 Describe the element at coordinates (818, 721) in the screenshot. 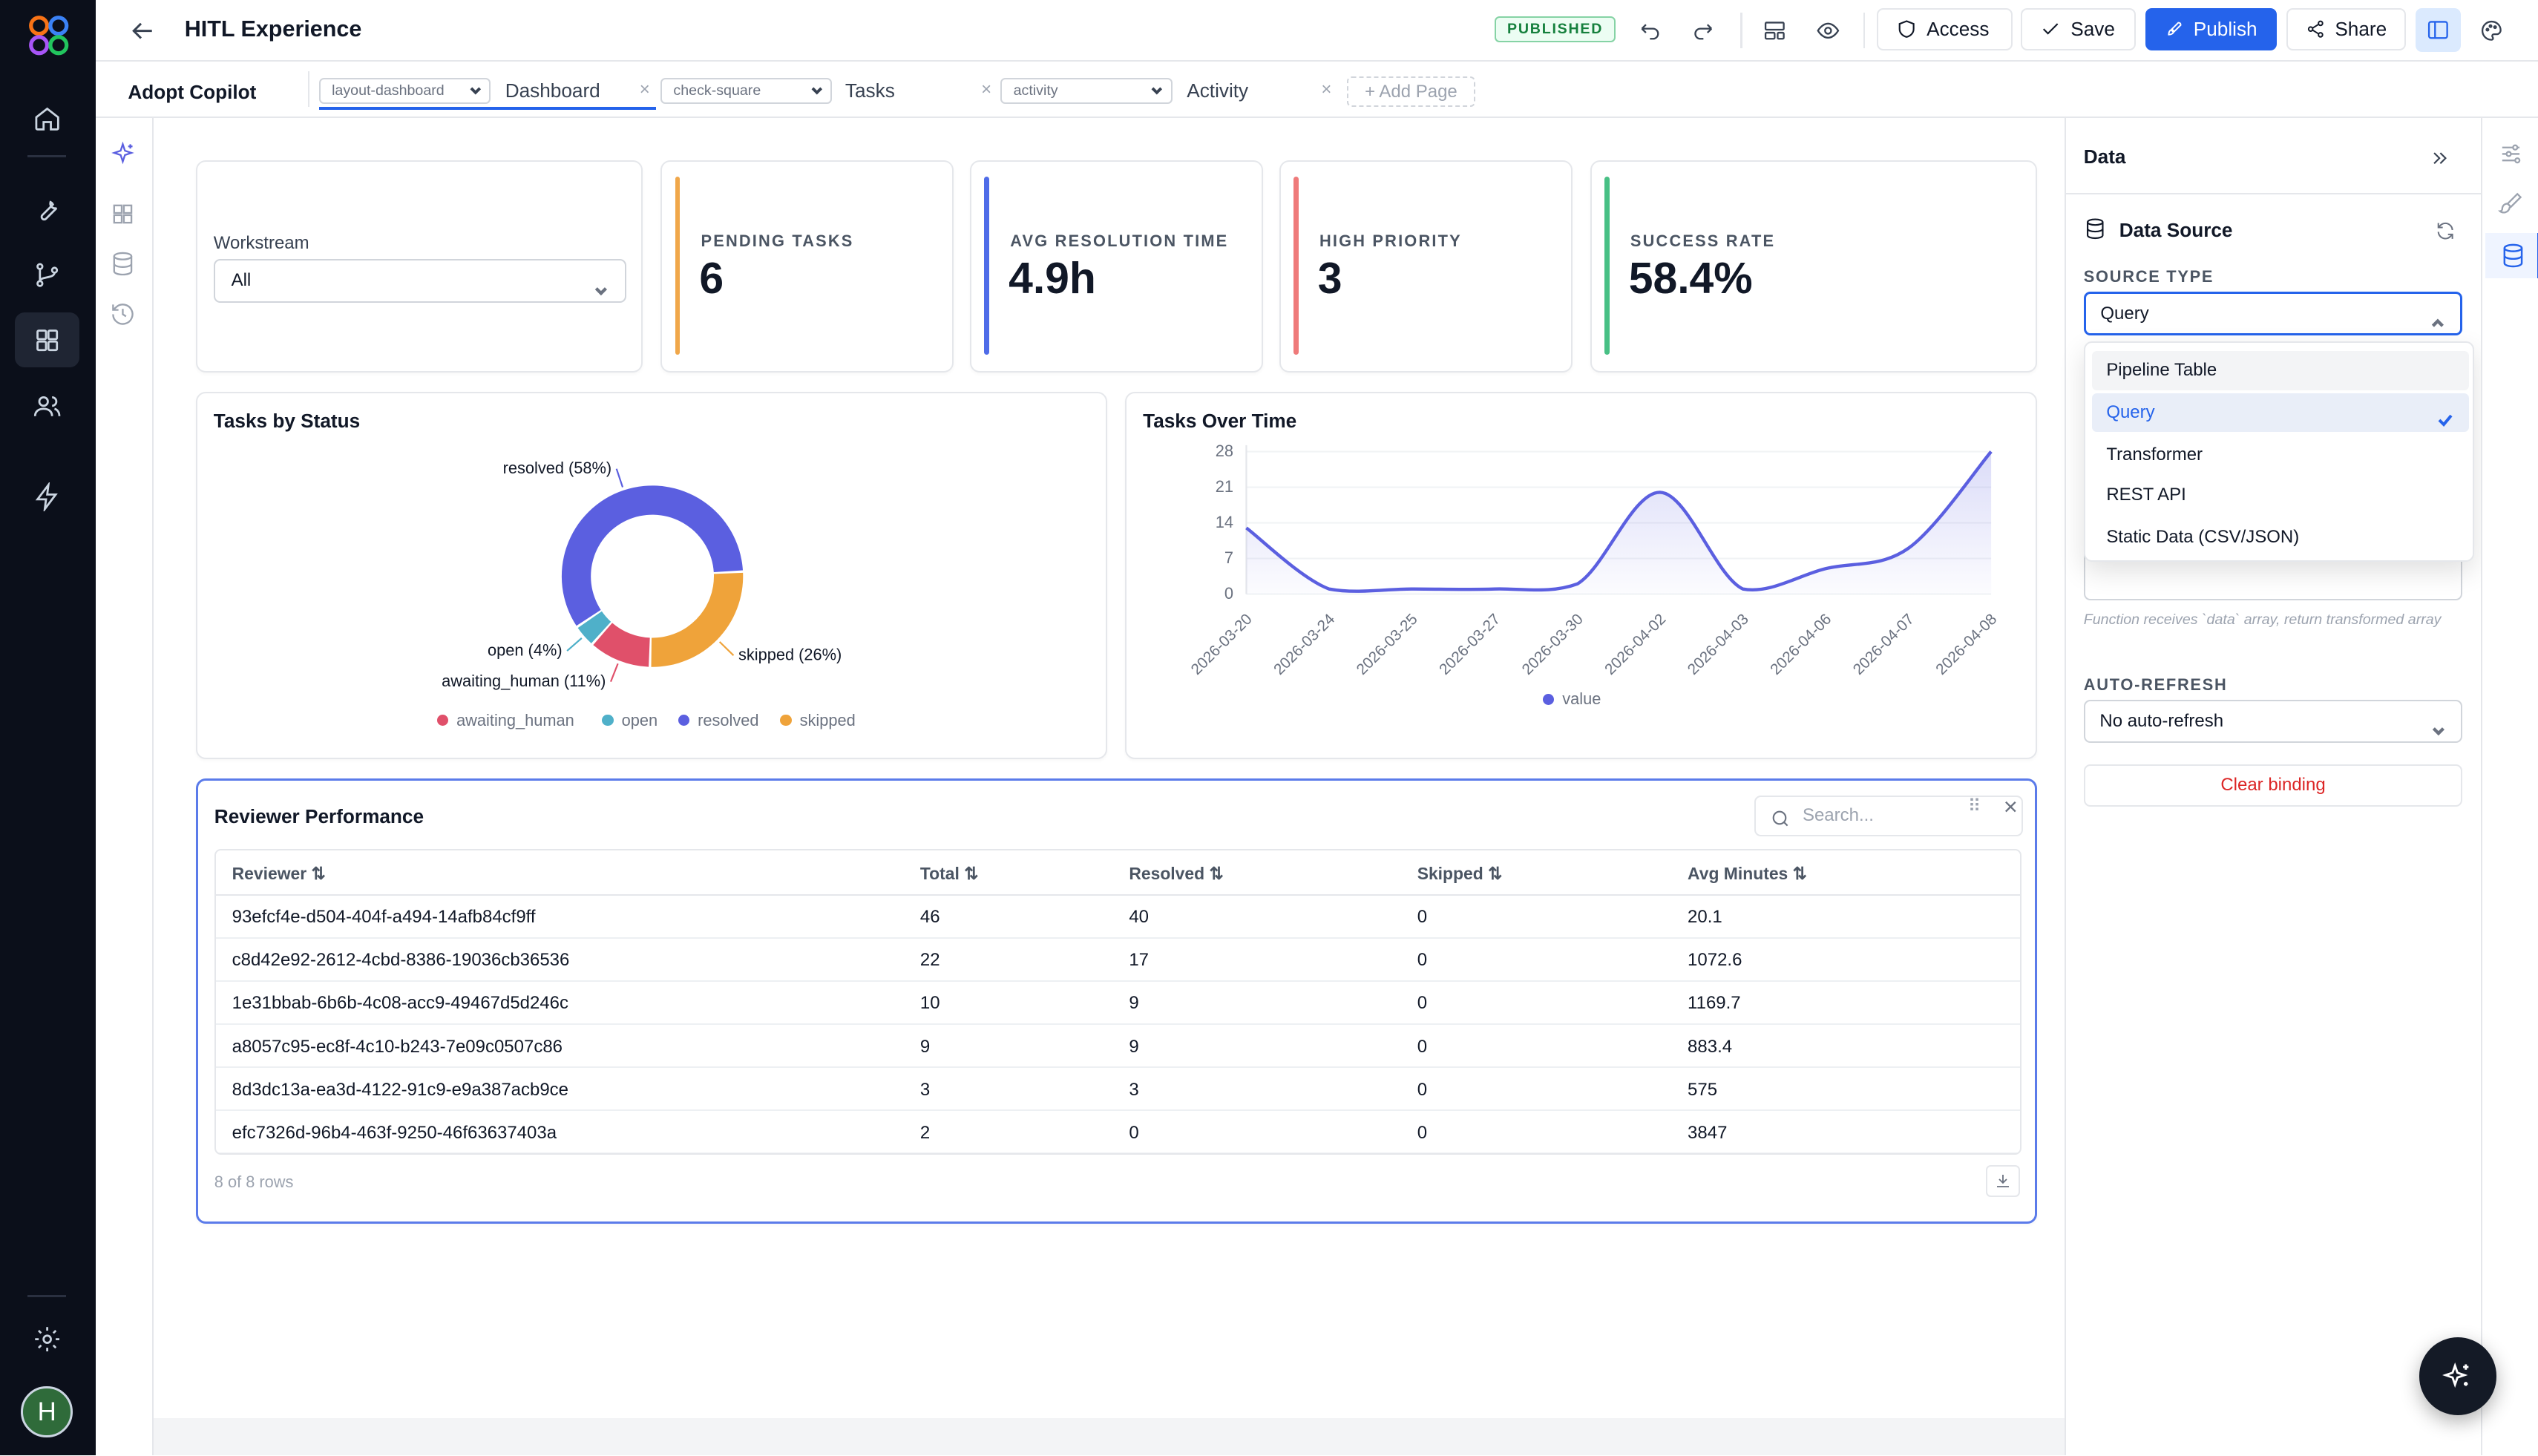

I see `legend-item: skipped` at that location.